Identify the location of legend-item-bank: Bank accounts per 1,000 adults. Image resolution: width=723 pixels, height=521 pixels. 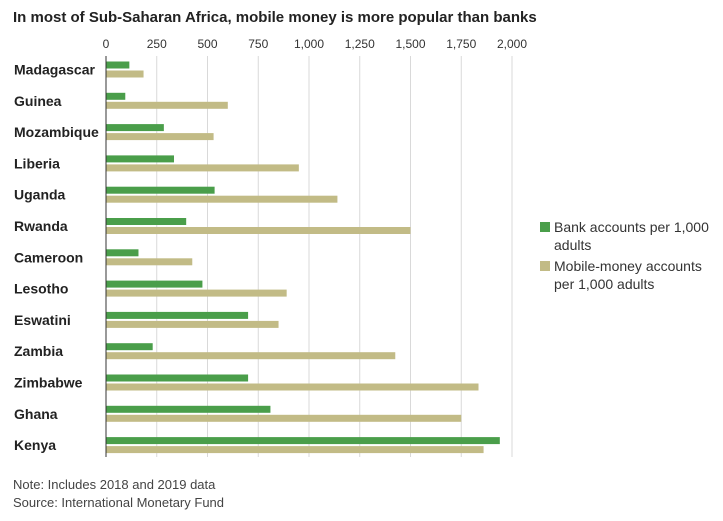
(627, 236).